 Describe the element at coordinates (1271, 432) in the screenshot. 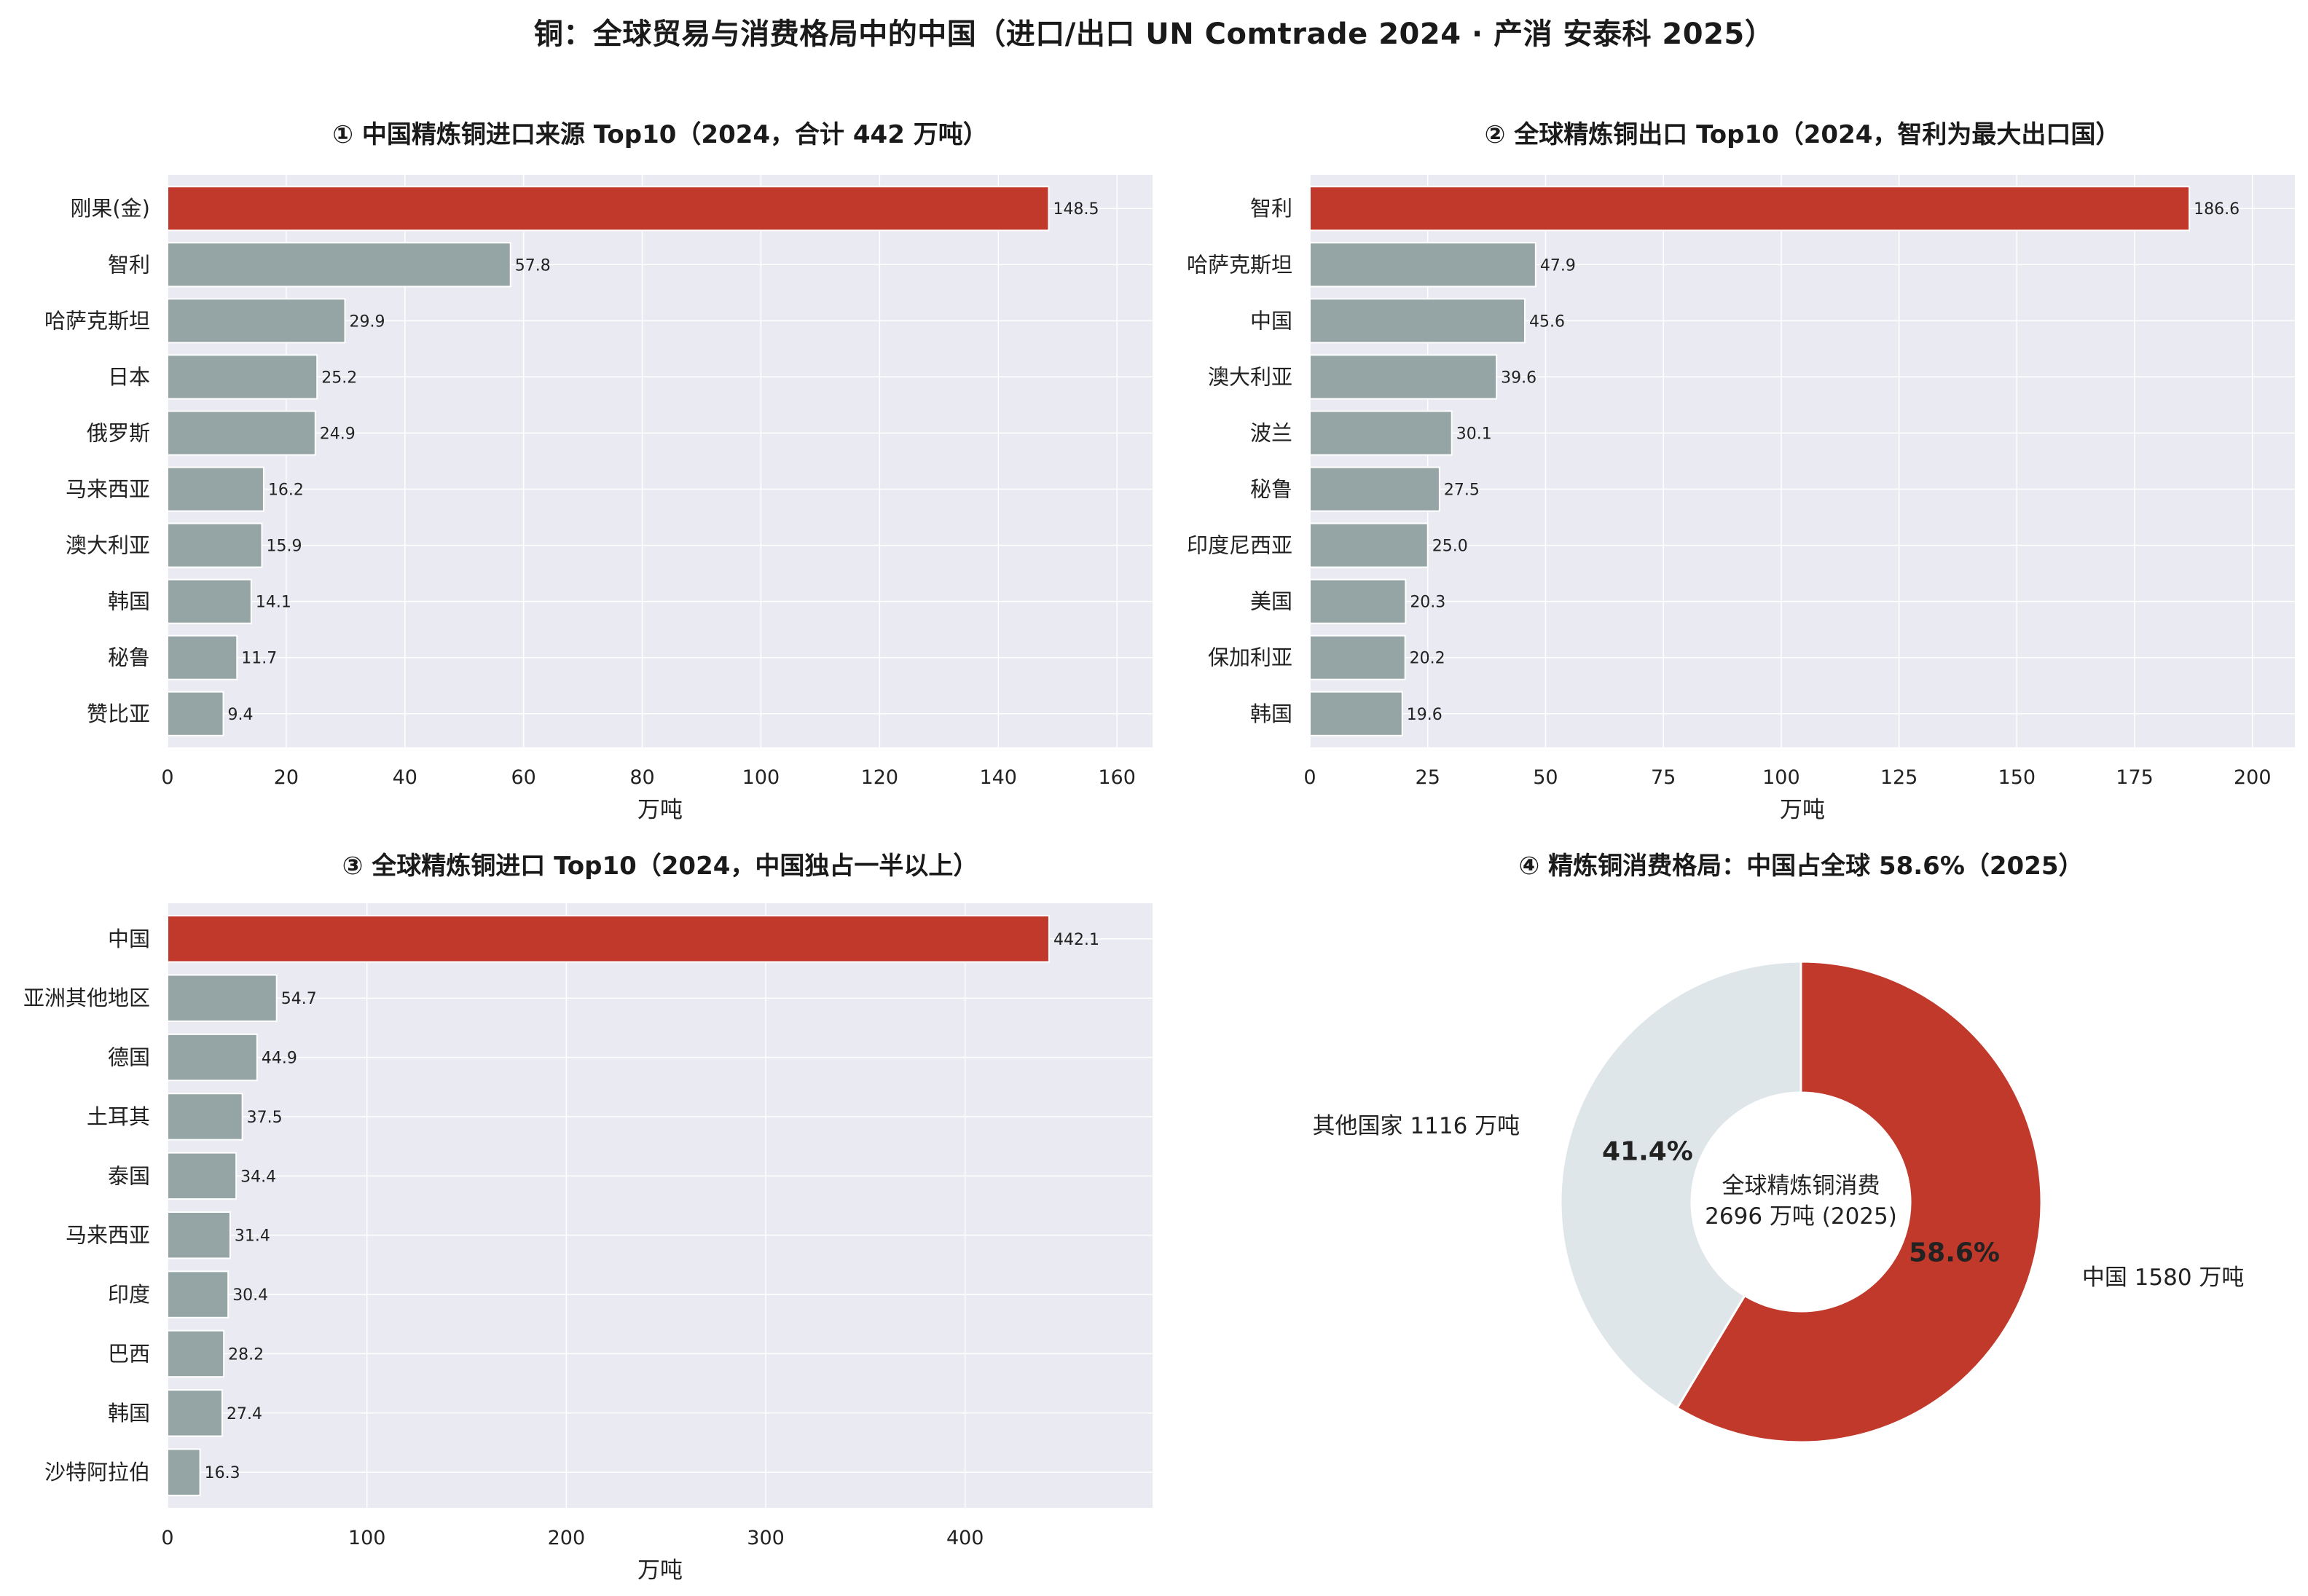

I see `category-label: 波兰` at that location.